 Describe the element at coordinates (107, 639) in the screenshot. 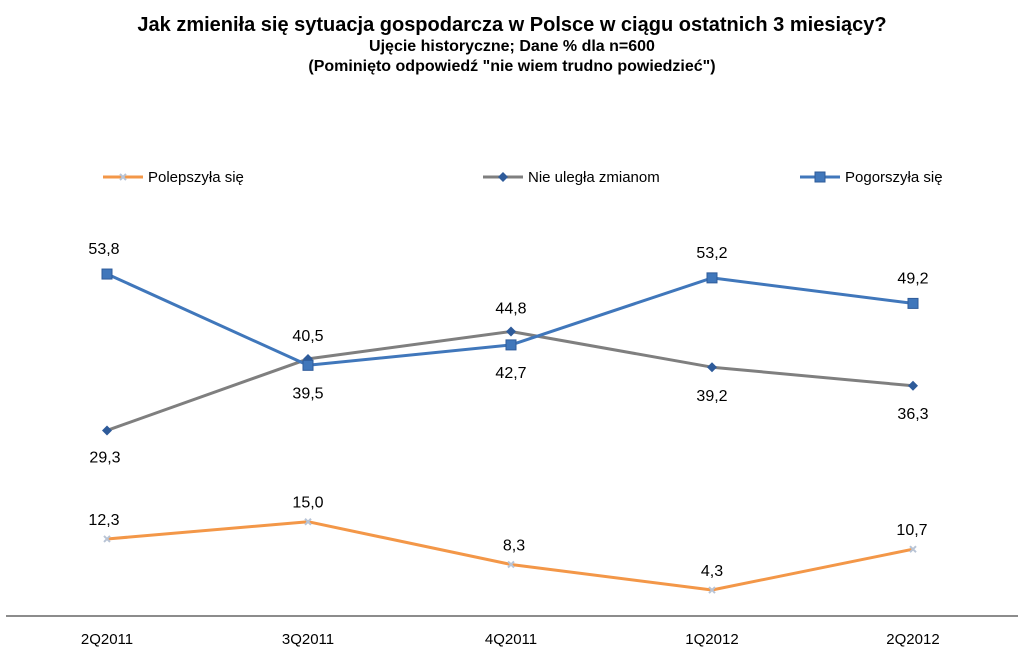

I see `x-tick-label: 2Q2011` at that location.